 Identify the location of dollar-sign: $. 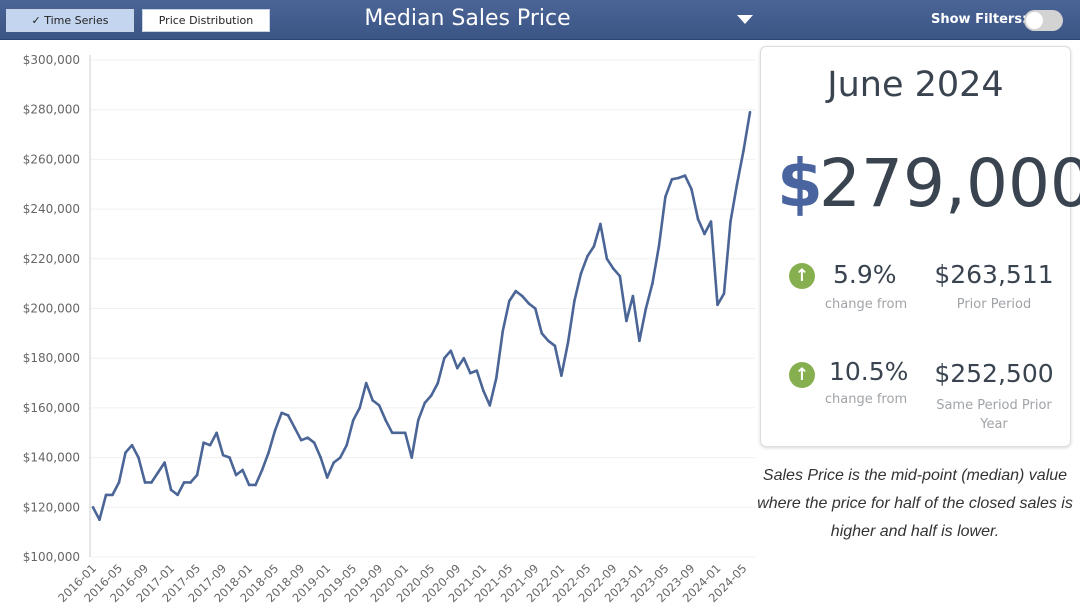
(800, 183).